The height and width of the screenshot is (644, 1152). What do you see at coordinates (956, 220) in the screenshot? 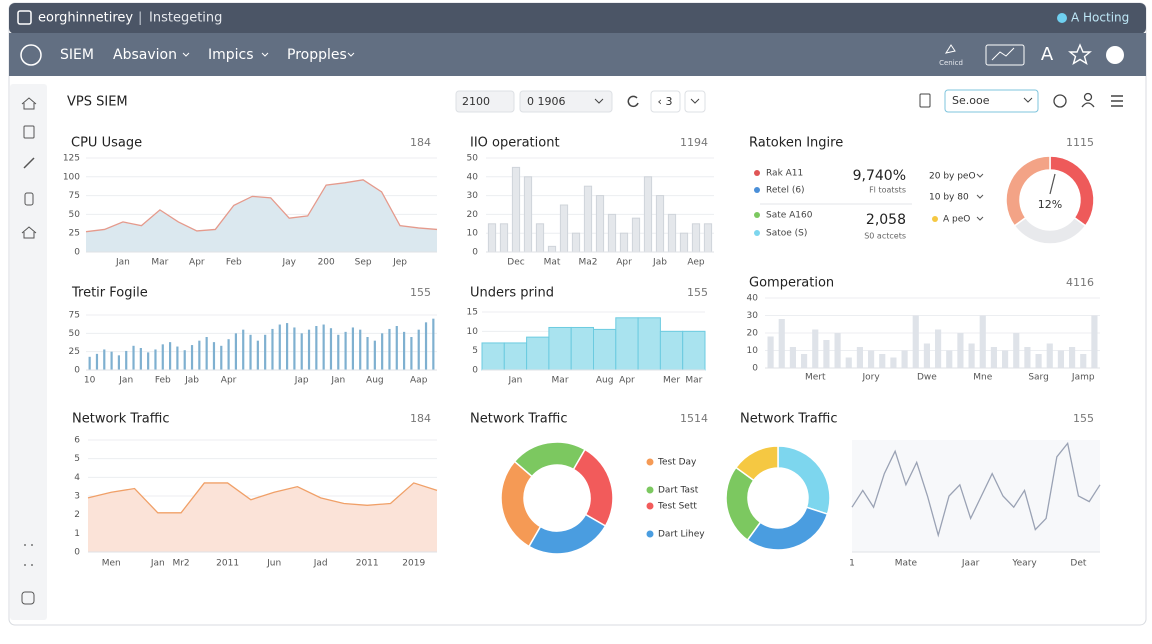
I see `filter: A peO` at bounding box center [956, 220].